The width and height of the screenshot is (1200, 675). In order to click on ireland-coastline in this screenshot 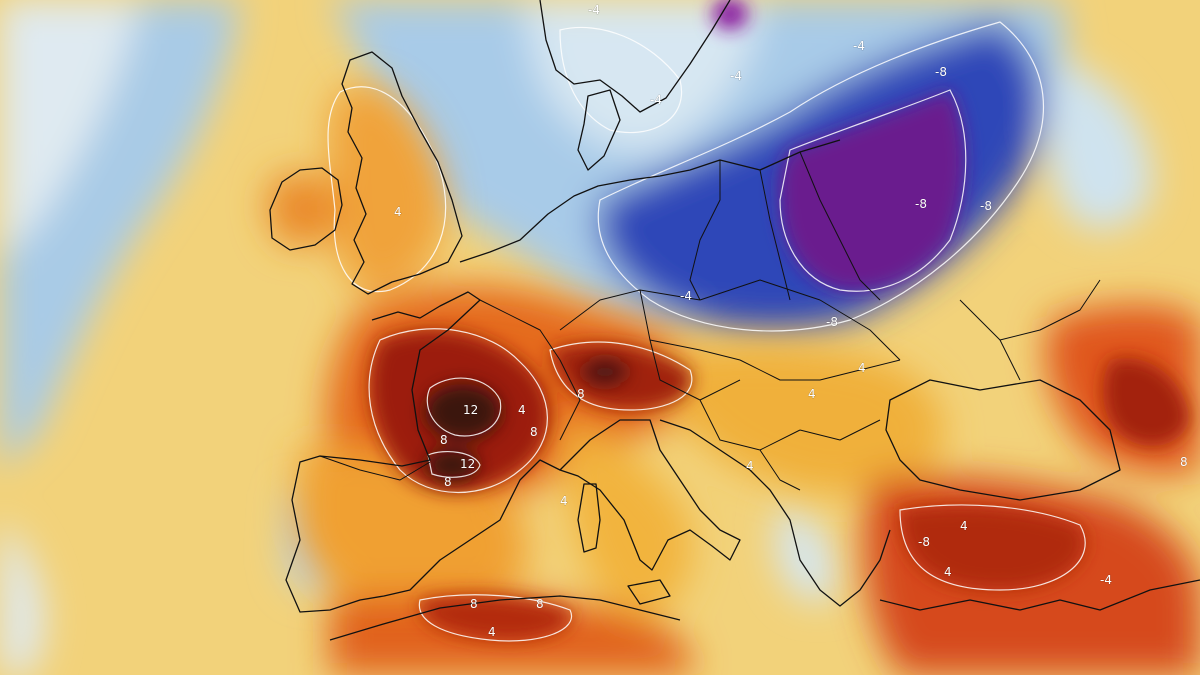, I will do `click(306, 209)`.